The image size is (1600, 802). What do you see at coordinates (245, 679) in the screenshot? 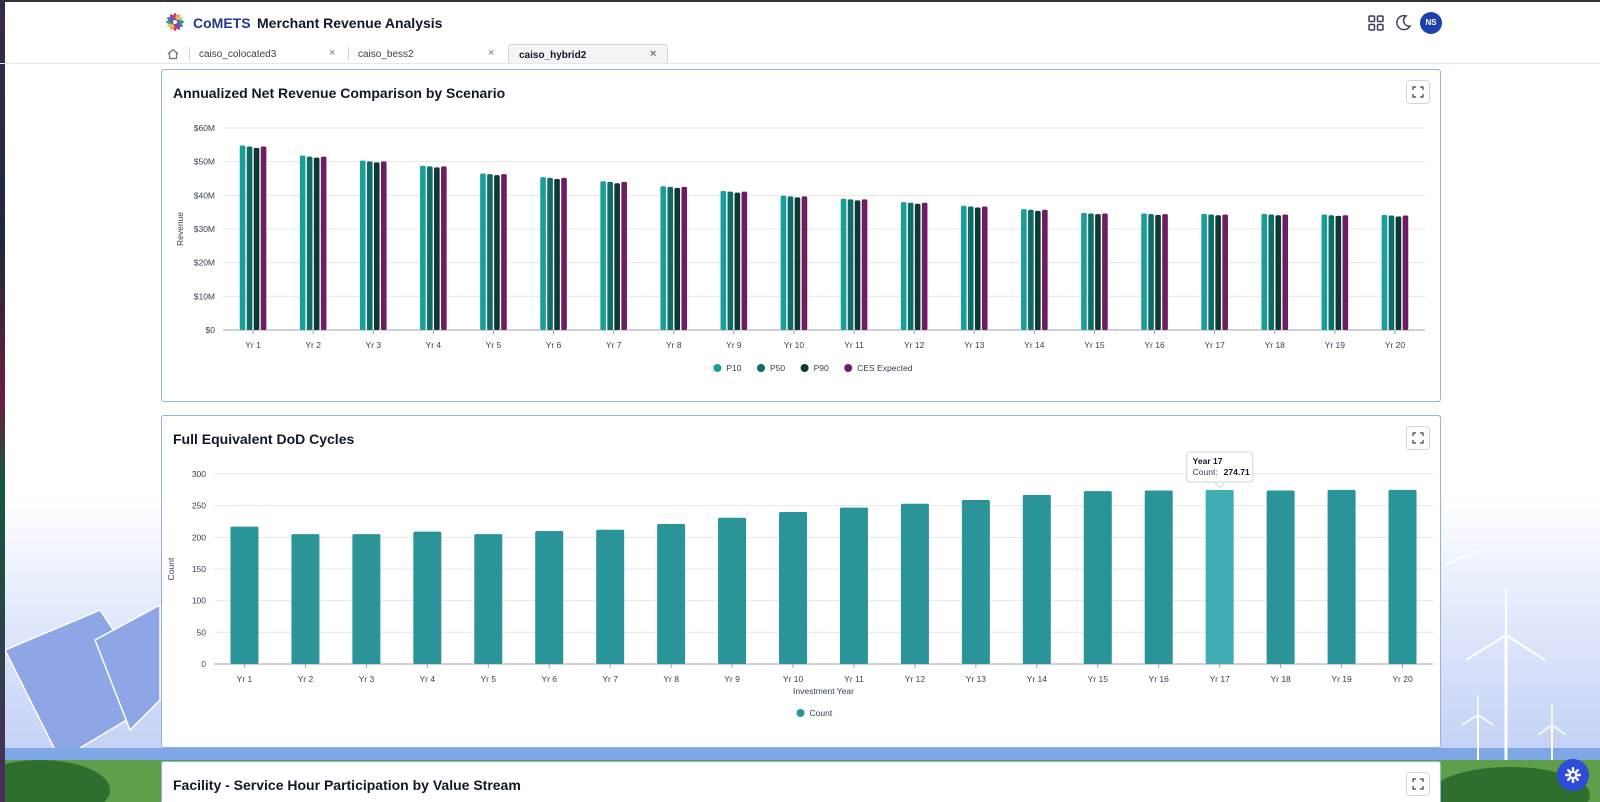
I see `x-tick-label: Yr 1` at bounding box center [245, 679].